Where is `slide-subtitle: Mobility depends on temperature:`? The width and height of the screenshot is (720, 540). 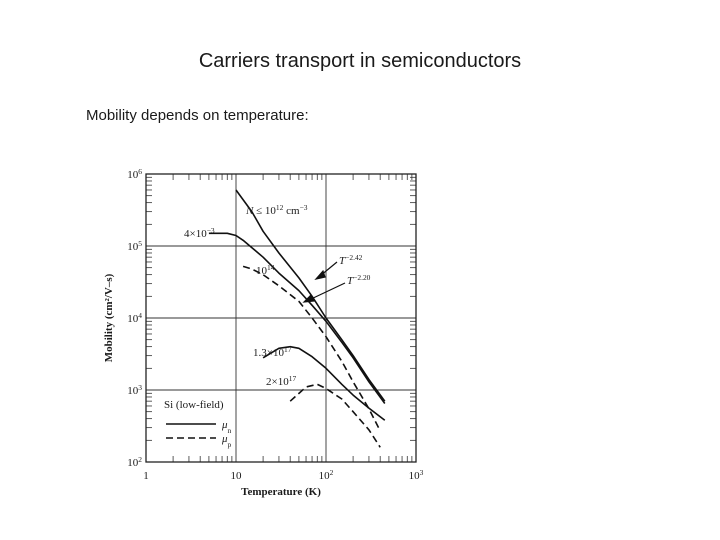 slide-subtitle: Mobility depends on temperature: is located at coordinates (197, 115).